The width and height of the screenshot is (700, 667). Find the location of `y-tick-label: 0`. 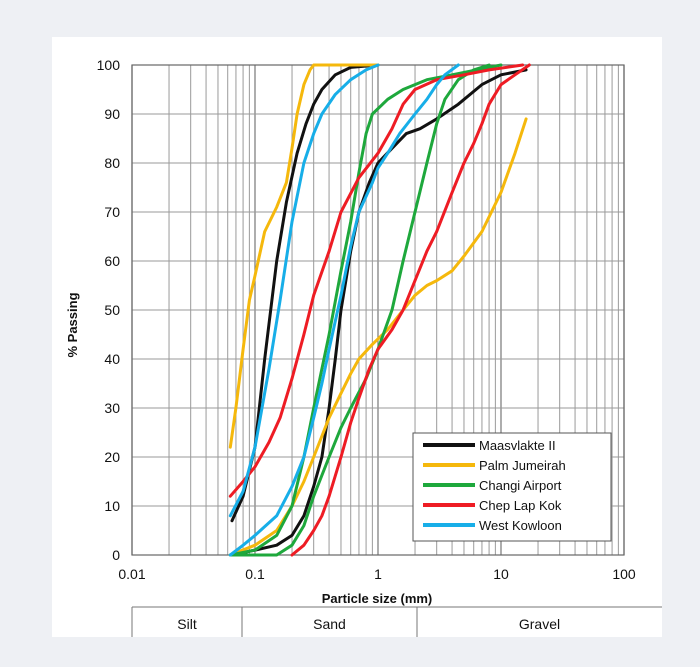

y-tick-label: 0 is located at coordinates (116, 555).